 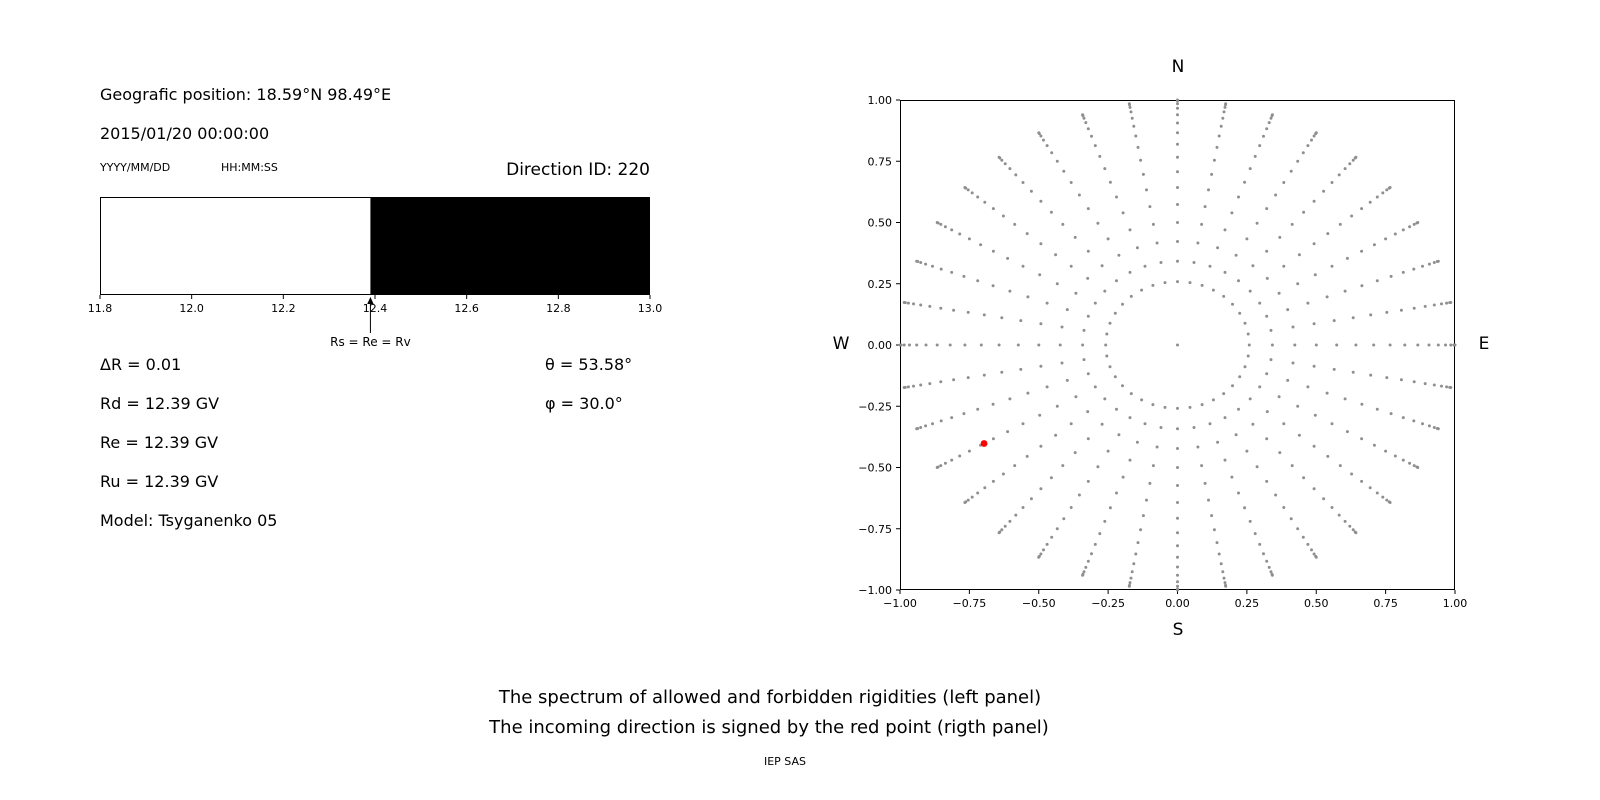 What do you see at coordinates (189, 520) in the screenshot?
I see `model-label: Model: Tsyganenko 05` at bounding box center [189, 520].